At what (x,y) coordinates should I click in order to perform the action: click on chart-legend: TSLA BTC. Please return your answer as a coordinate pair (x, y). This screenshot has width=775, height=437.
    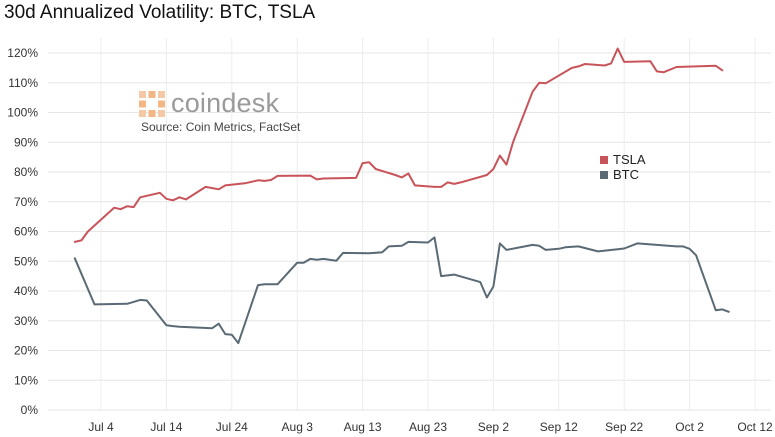
    Looking at the image, I should click on (623, 167).